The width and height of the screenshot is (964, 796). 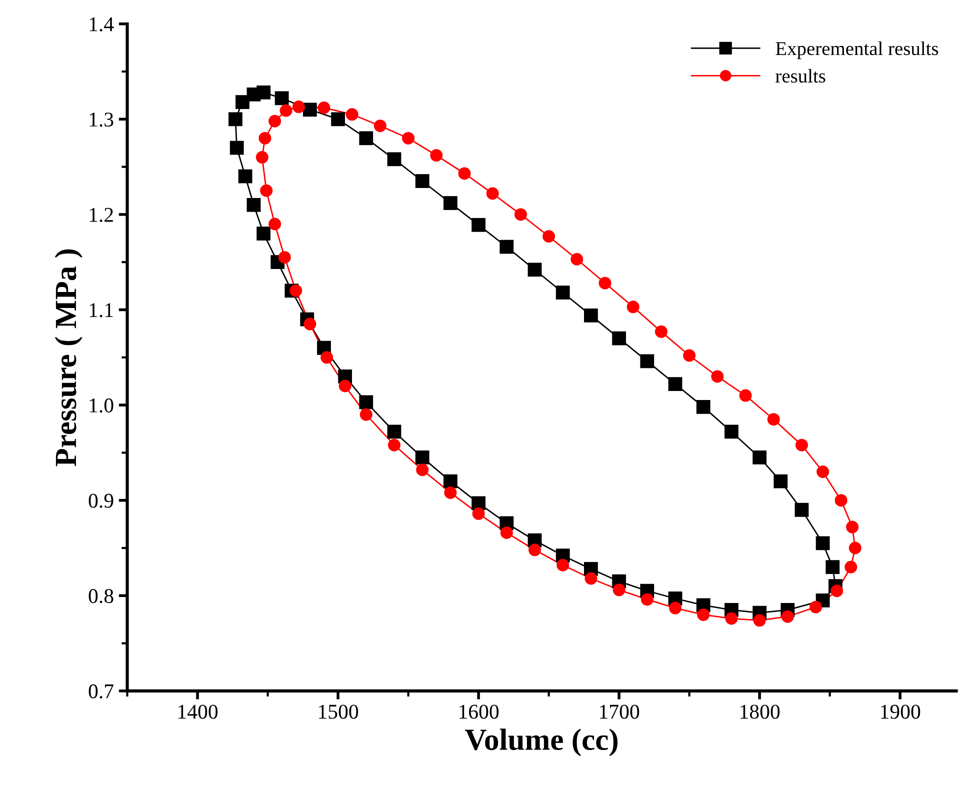 What do you see at coordinates (900, 711) in the screenshot?
I see `x-tick-label: 1900` at bounding box center [900, 711].